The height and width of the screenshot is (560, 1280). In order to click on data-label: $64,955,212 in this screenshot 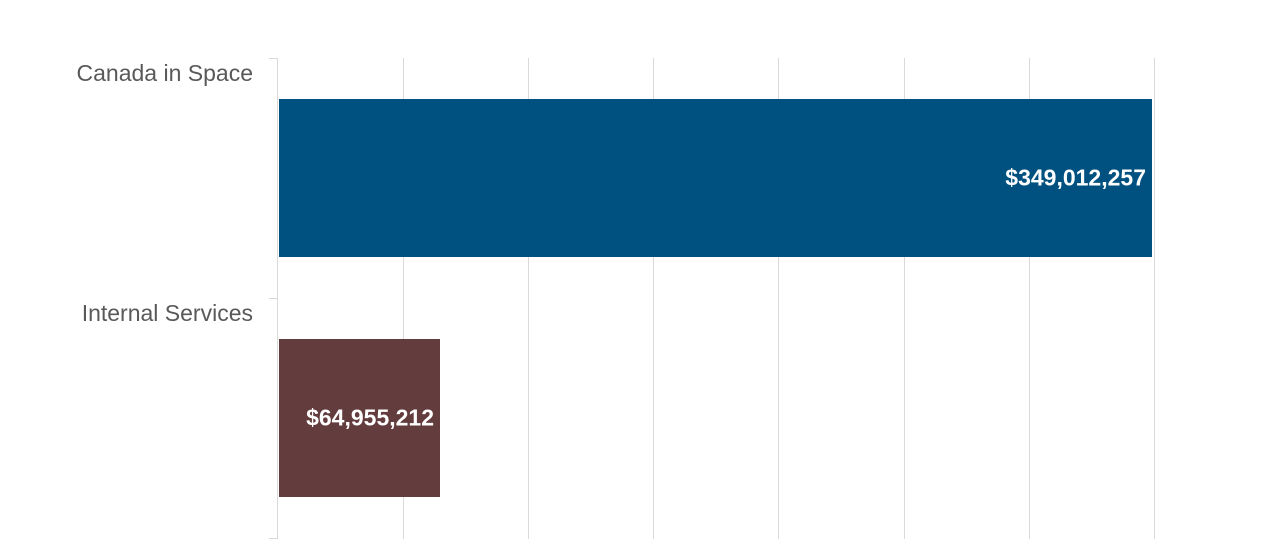, I will do `click(370, 417)`.